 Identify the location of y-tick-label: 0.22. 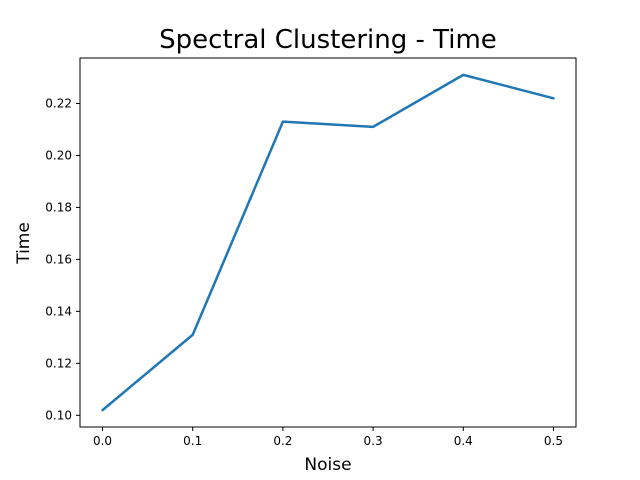
(58, 103).